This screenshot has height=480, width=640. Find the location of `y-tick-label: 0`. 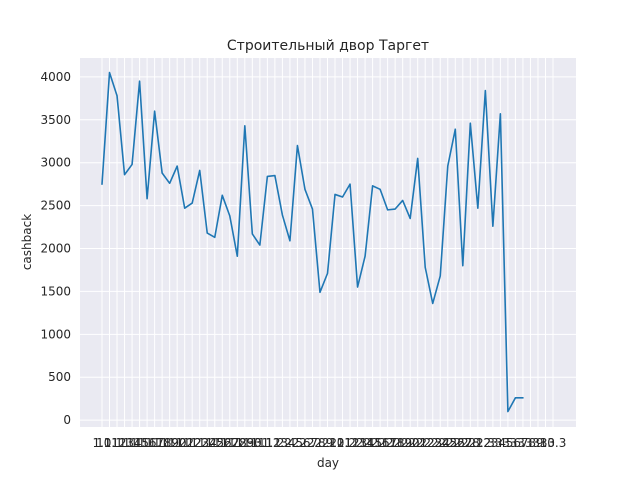

y-tick-label: 0 is located at coordinates (67, 420).